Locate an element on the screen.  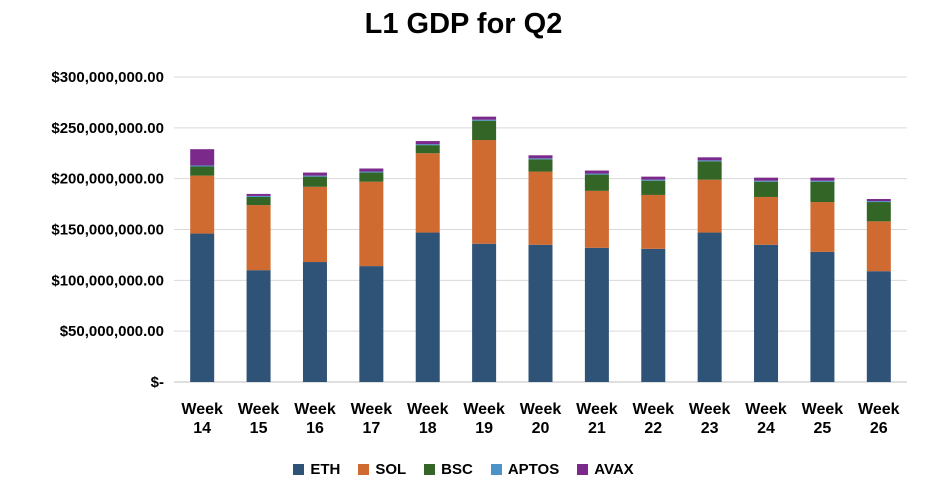
legend-item-aptos: APTOS is located at coordinates (525, 469).